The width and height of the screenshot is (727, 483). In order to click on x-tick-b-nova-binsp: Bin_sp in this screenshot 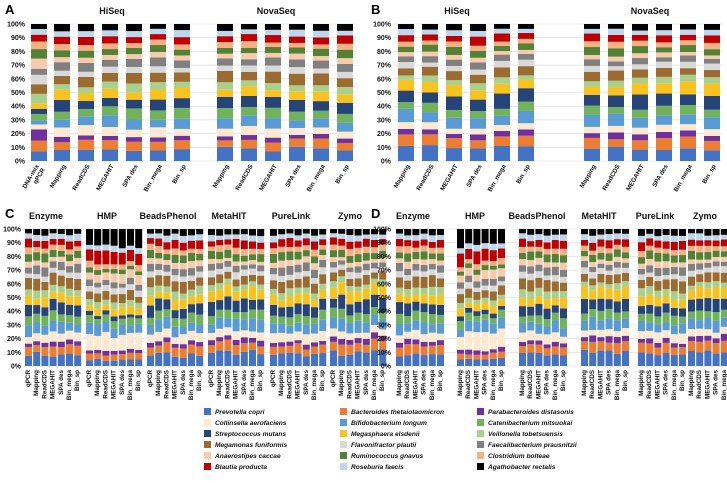, I will do `click(709, 174)`.